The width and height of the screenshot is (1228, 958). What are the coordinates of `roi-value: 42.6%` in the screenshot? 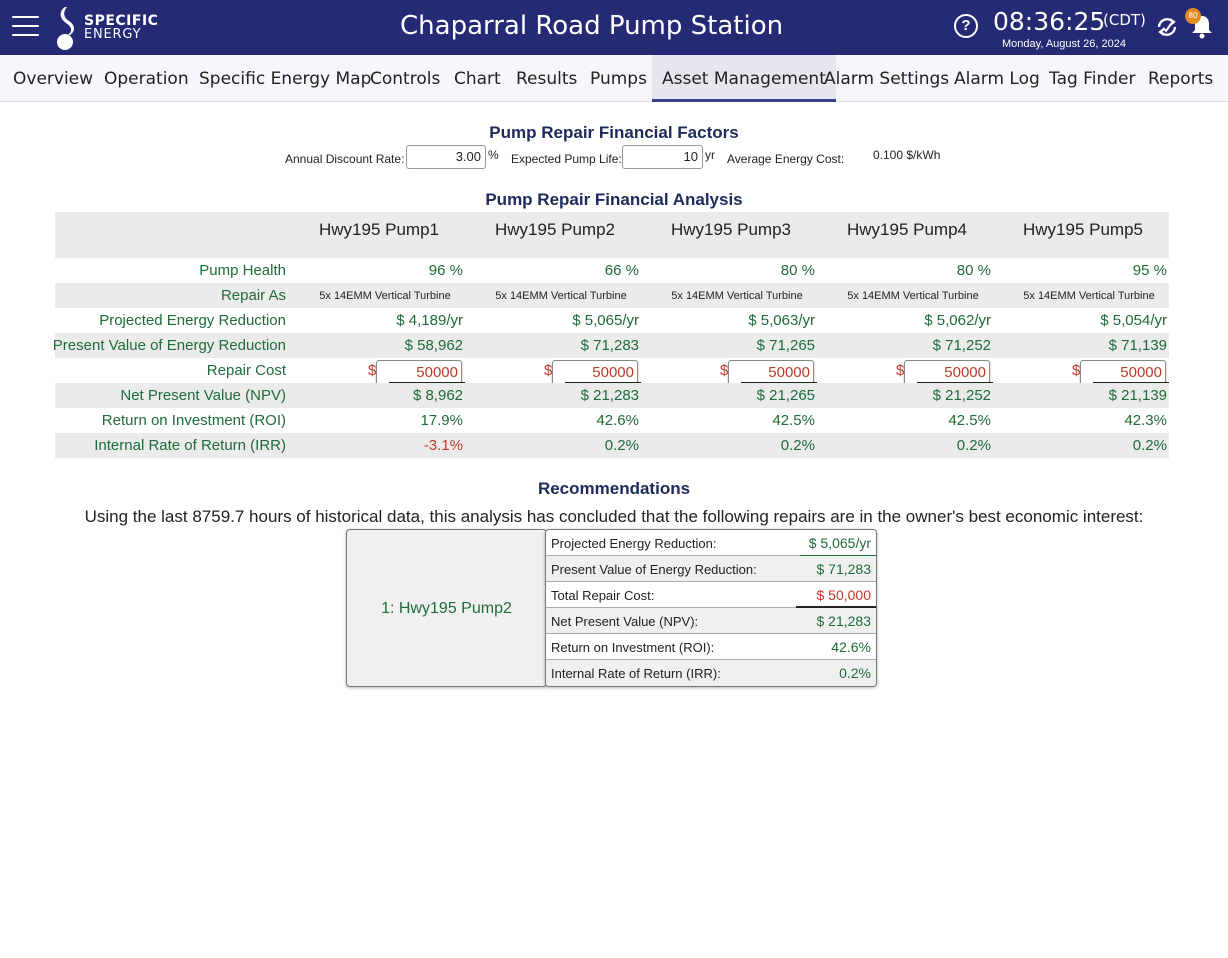 It's located at (617, 420).